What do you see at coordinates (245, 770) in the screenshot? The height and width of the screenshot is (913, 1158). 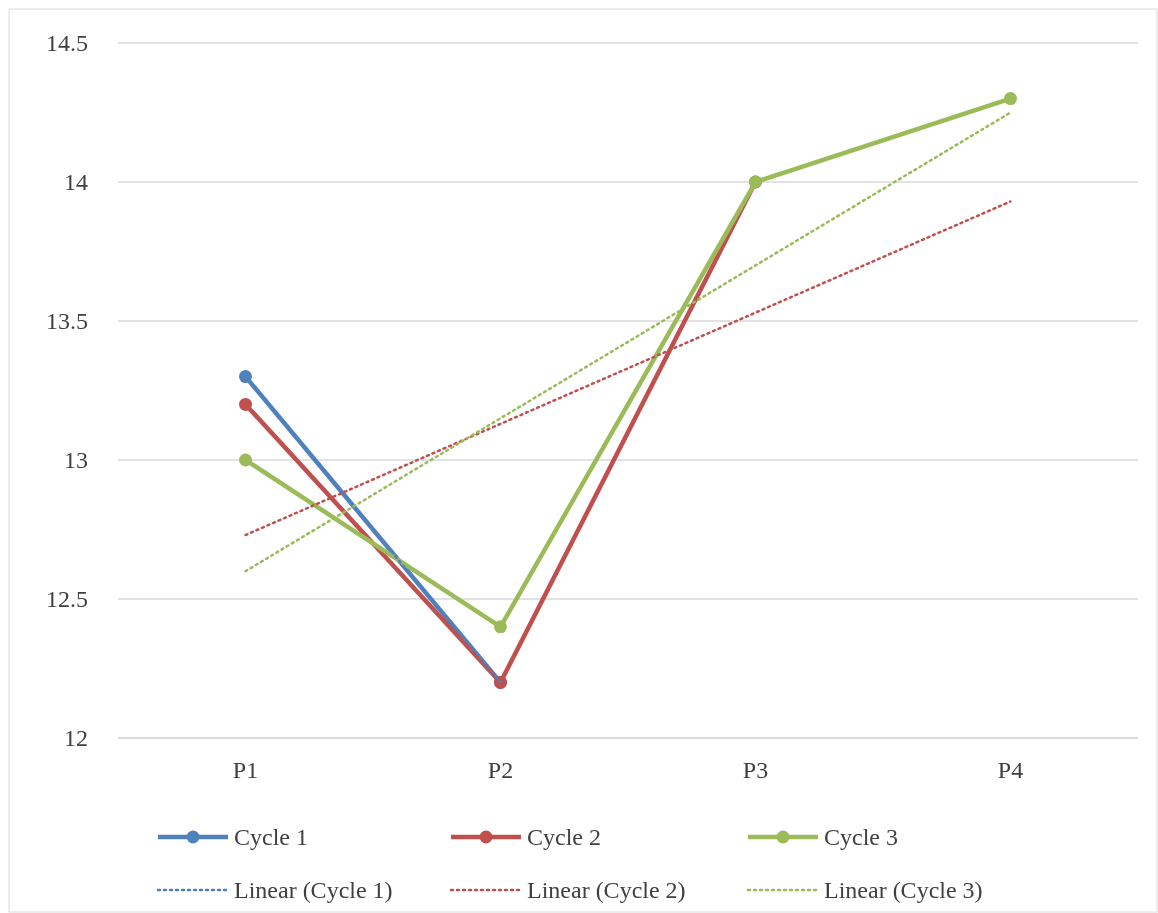 I see `x-tick-label: P1` at bounding box center [245, 770].